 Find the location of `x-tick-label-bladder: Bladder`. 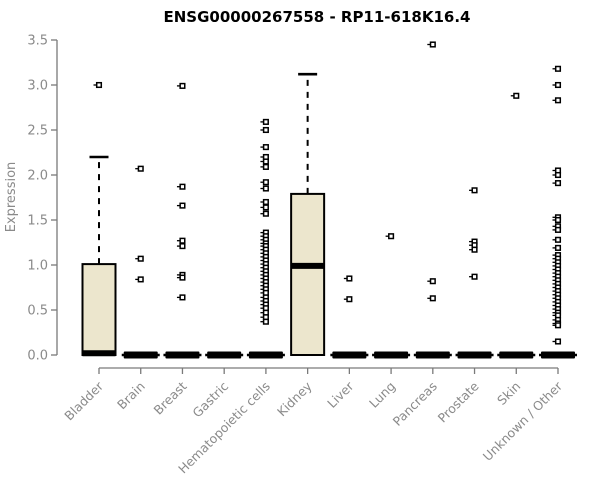

x-tick-label-bladder: Bladder is located at coordinates (83, 400).